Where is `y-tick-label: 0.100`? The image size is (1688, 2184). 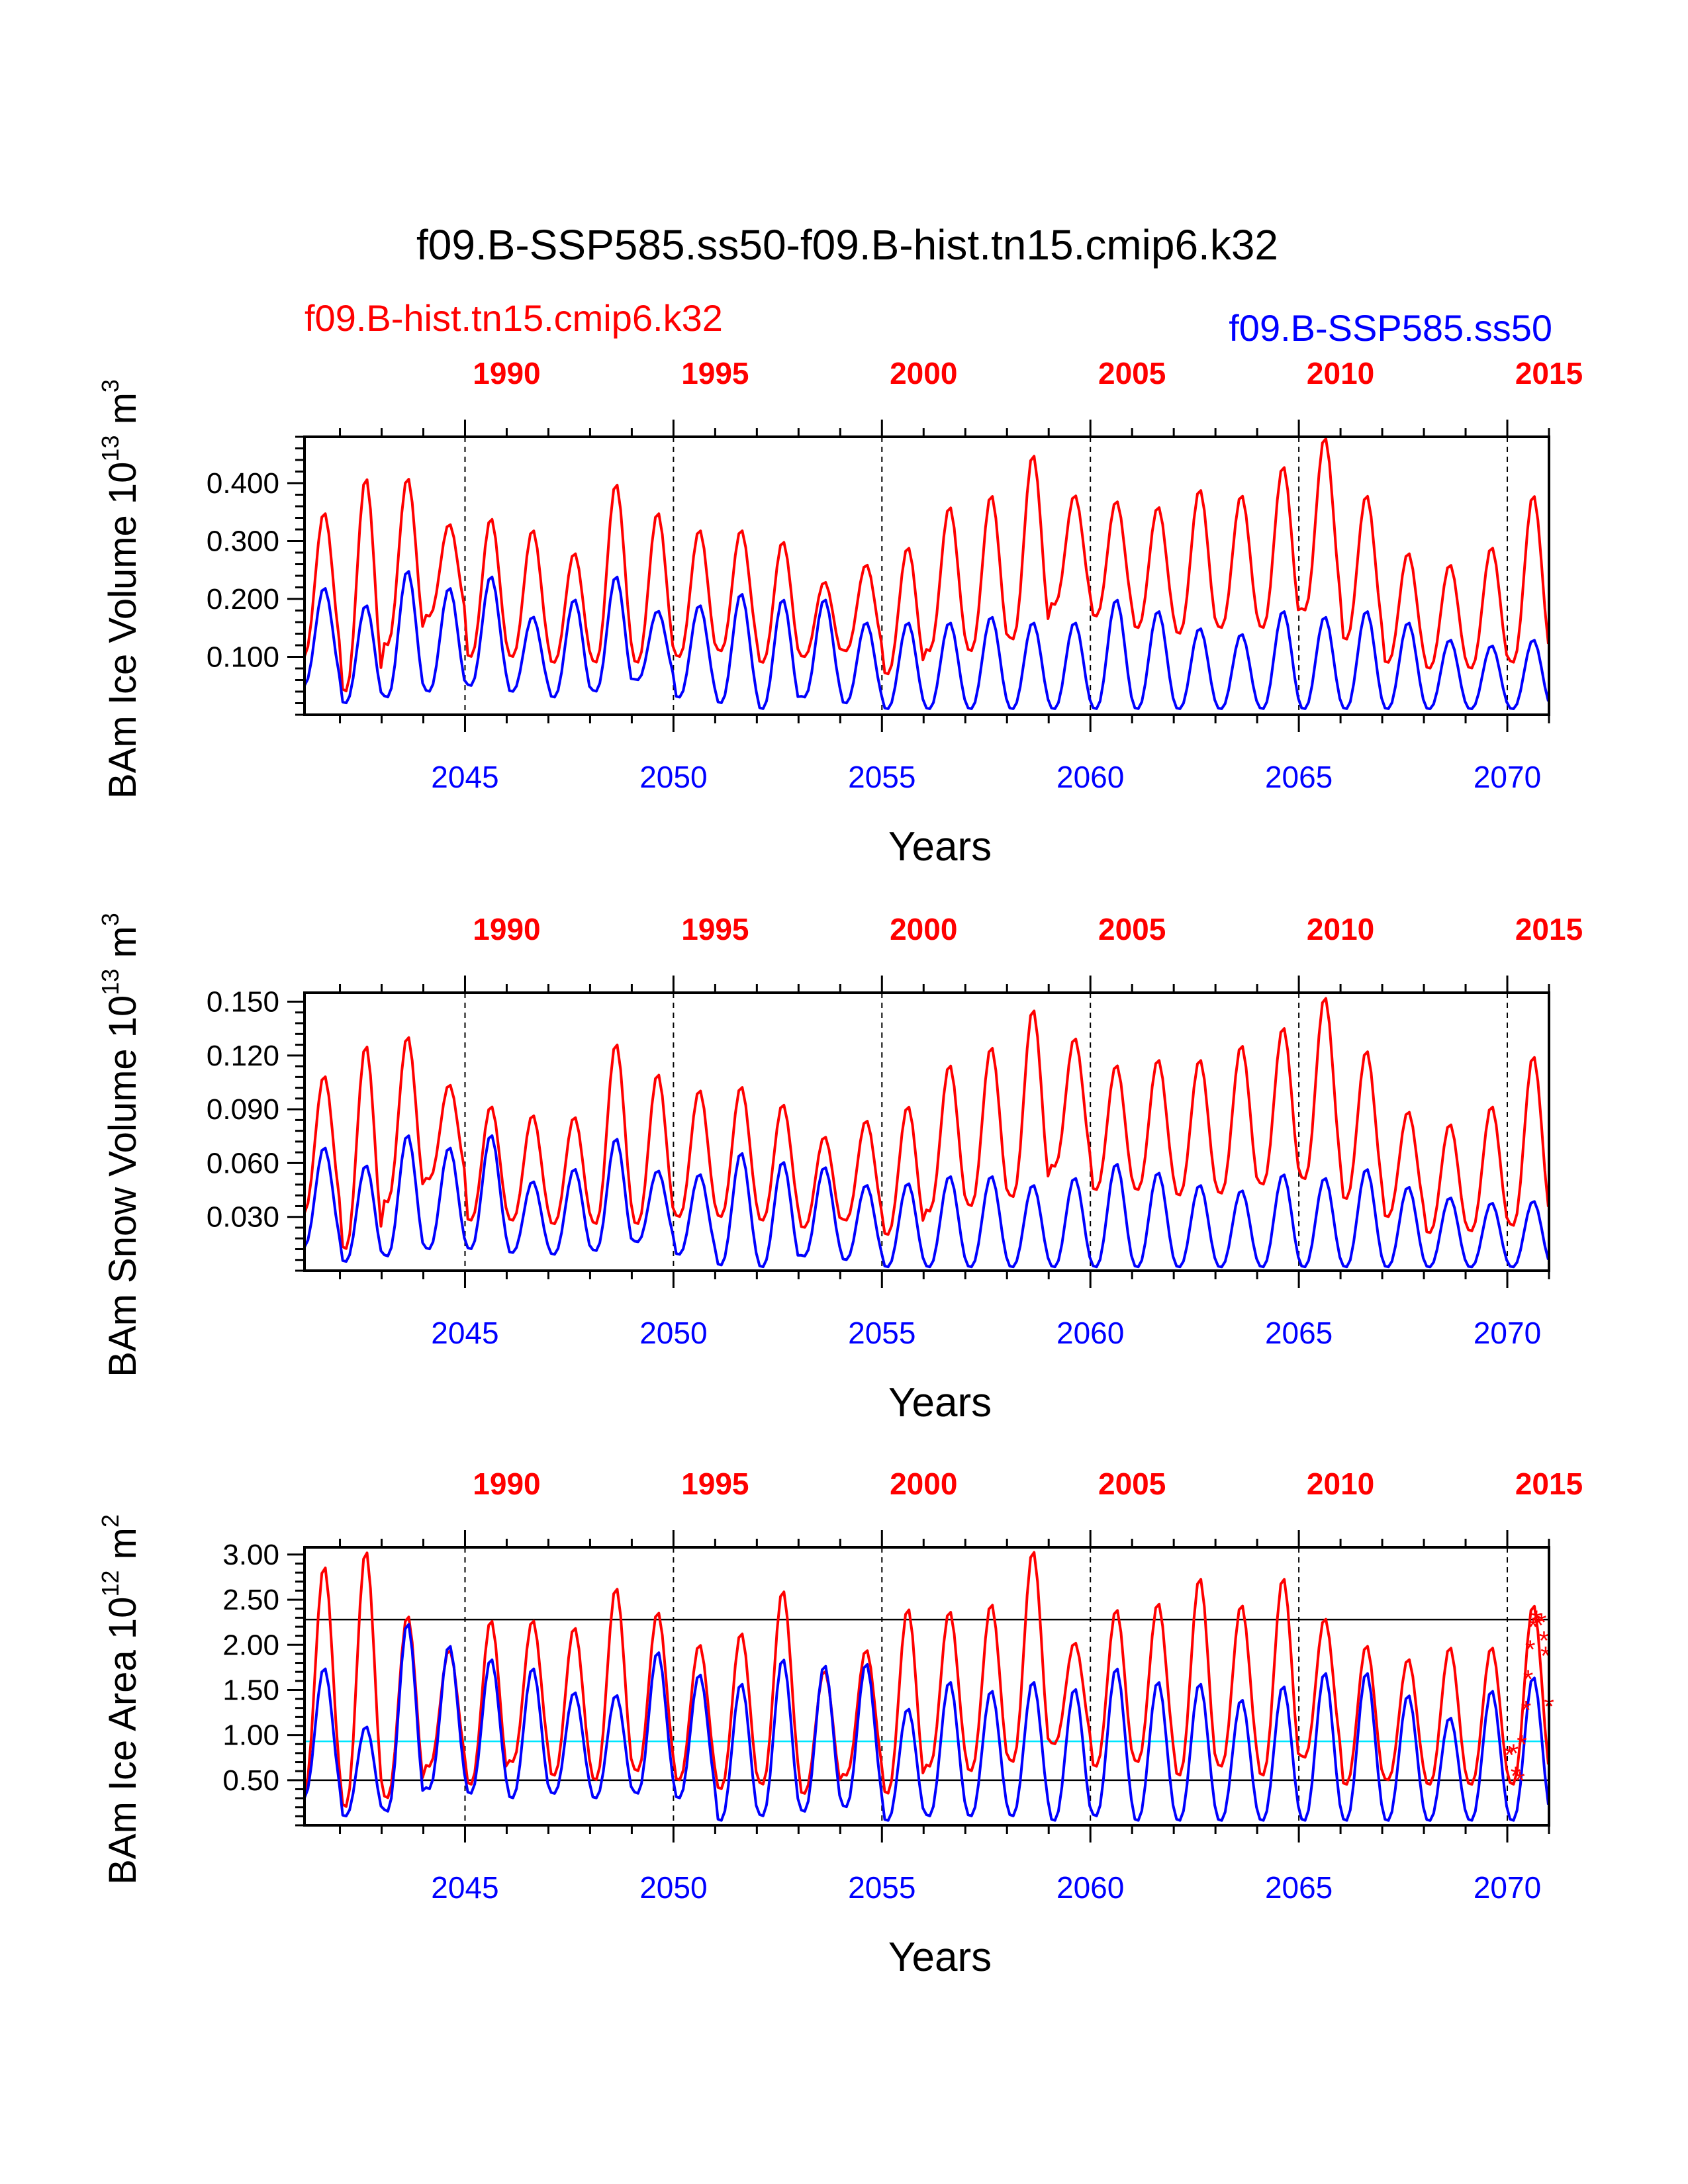
y-tick-label: 0.100 is located at coordinates (243, 657).